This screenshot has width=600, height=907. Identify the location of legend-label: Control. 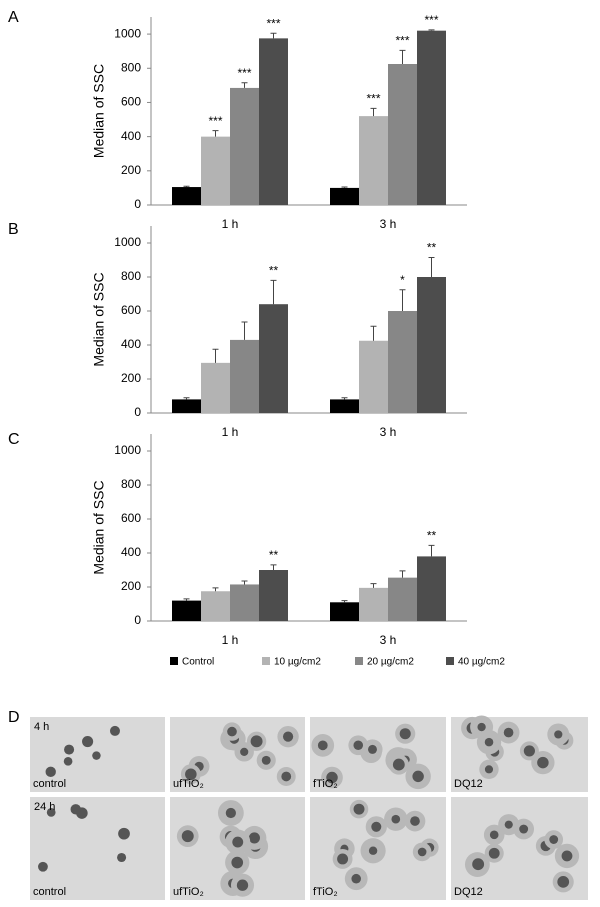
(198, 662).